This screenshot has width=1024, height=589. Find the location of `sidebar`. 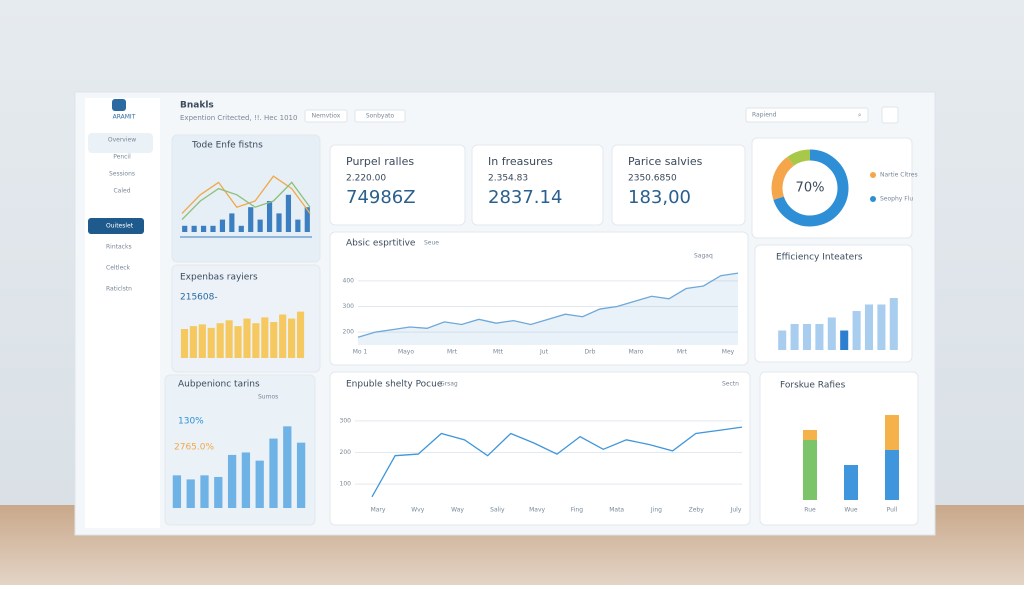

sidebar is located at coordinates (122, 313).